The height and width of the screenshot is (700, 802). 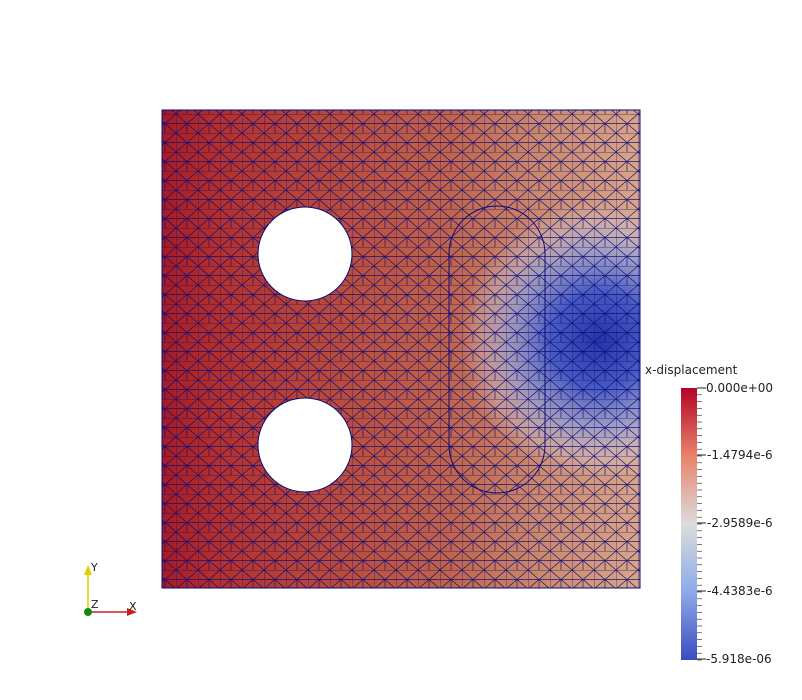 What do you see at coordinates (740, 591) in the screenshot?
I see `colorbar-tick-label-3: -4.4383e-6` at bounding box center [740, 591].